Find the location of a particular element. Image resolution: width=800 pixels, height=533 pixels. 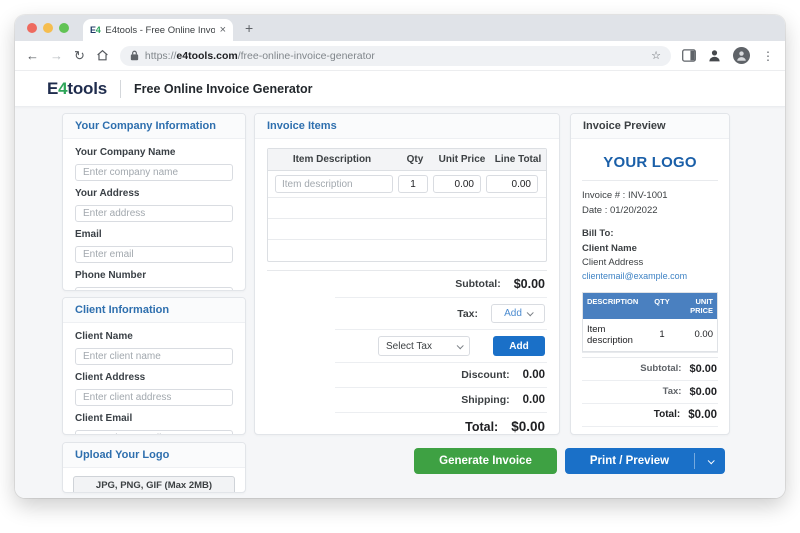

total-value: $0.00 is located at coordinates (528, 426).